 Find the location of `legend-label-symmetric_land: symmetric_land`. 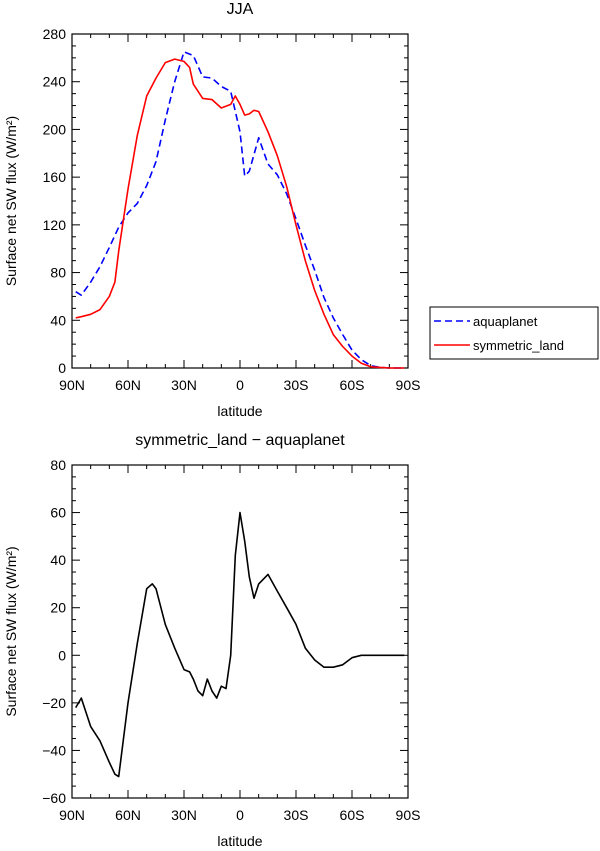

legend-label-symmetric_land: symmetric_land is located at coordinates (518, 345).